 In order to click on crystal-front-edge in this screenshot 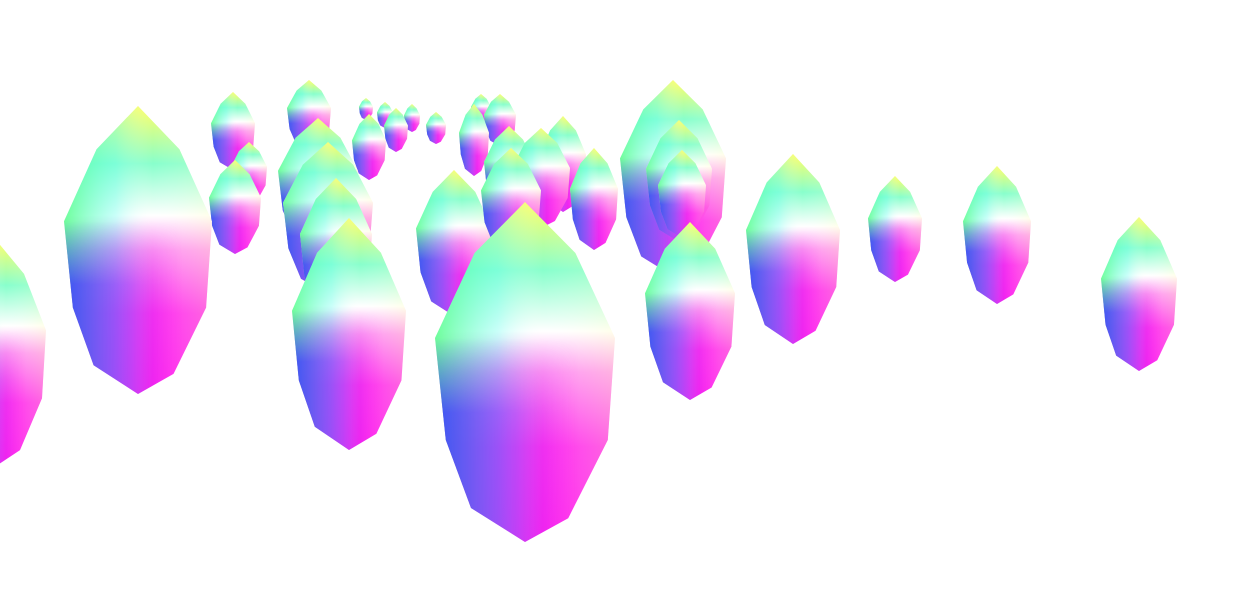, I will do `click(23, 353)`.